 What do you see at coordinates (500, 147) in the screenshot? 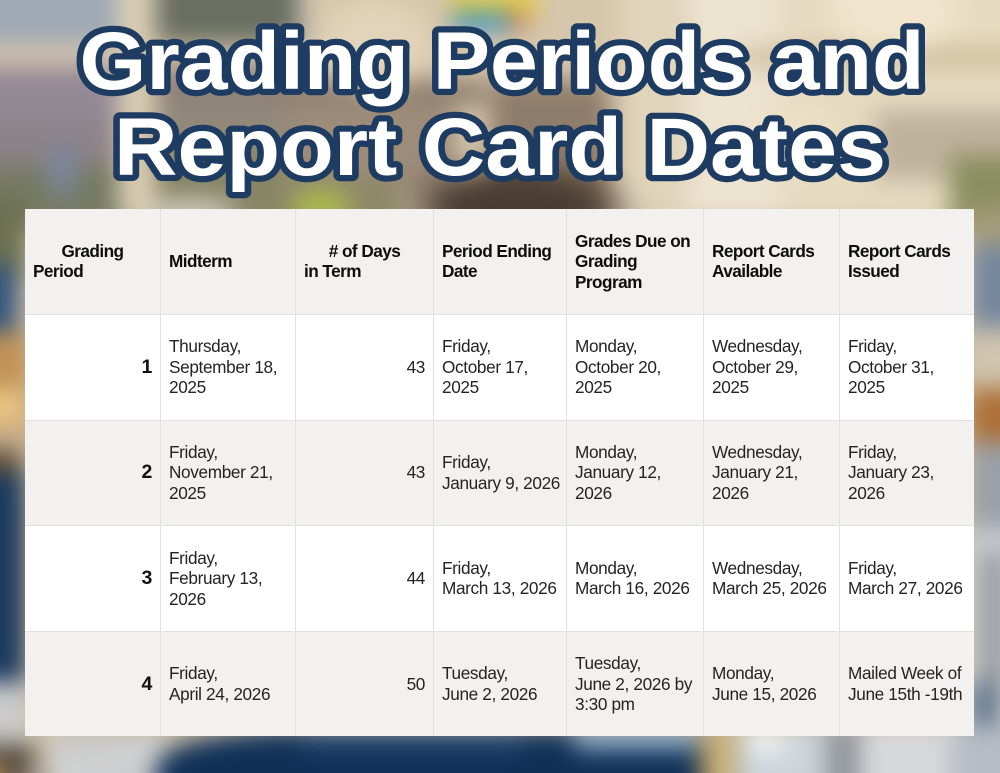
I see `svg-text: Report Card Dates` at bounding box center [500, 147].